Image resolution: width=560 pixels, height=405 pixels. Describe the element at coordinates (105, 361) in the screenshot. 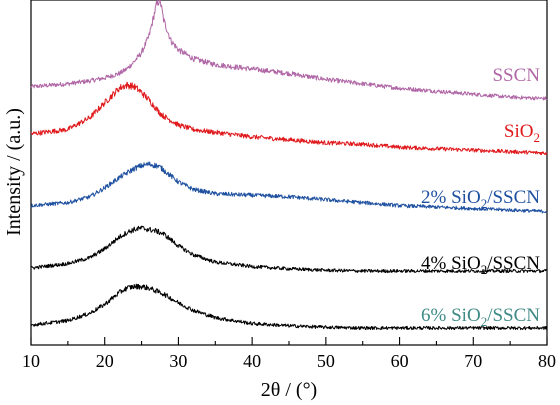

I see `x-tick-label: 20` at that location.